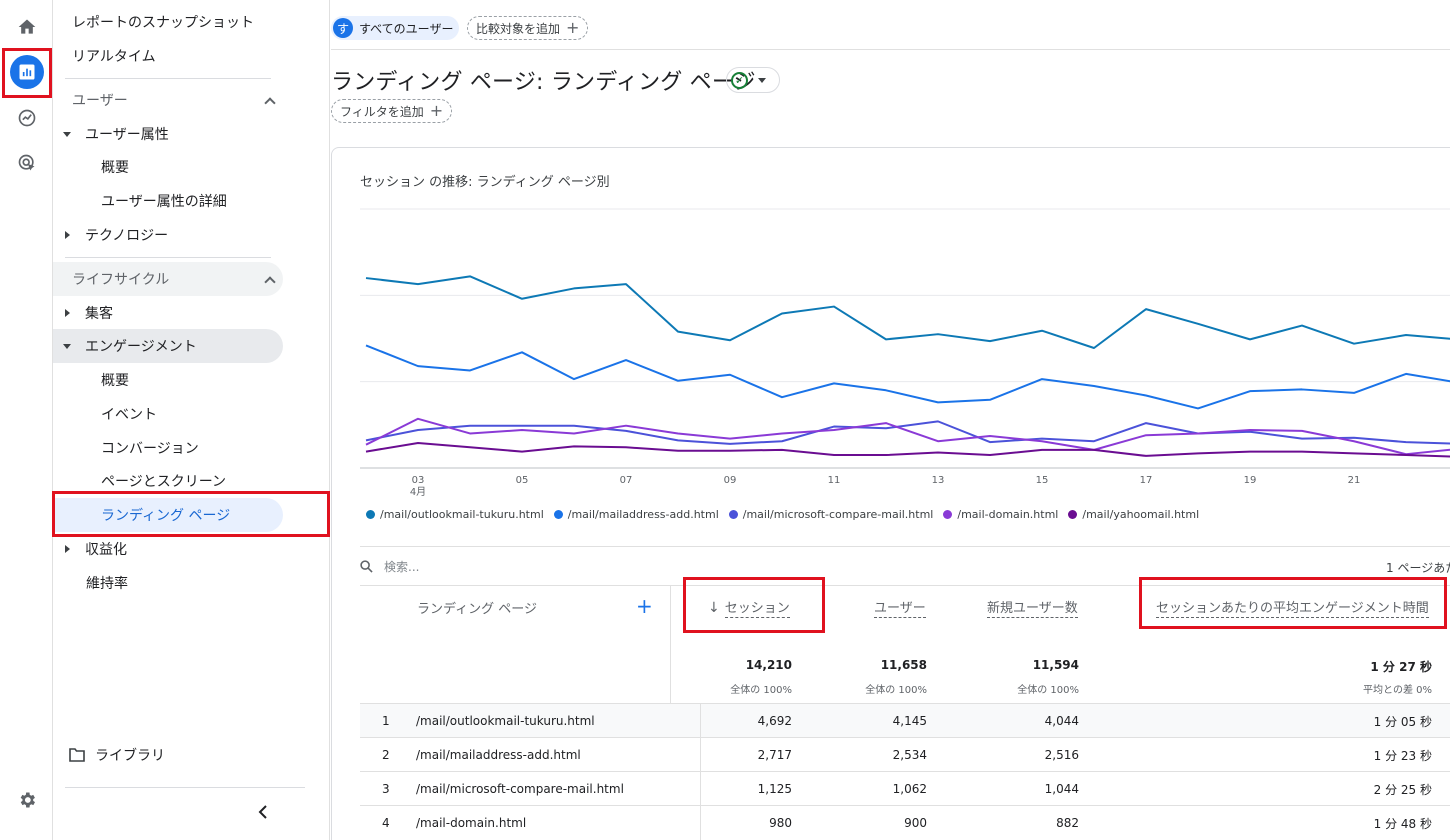  What do you see at coordinates (780, 823) in the screenshot?
I see `row-sessions: 980` at bounding box center [780, 823].